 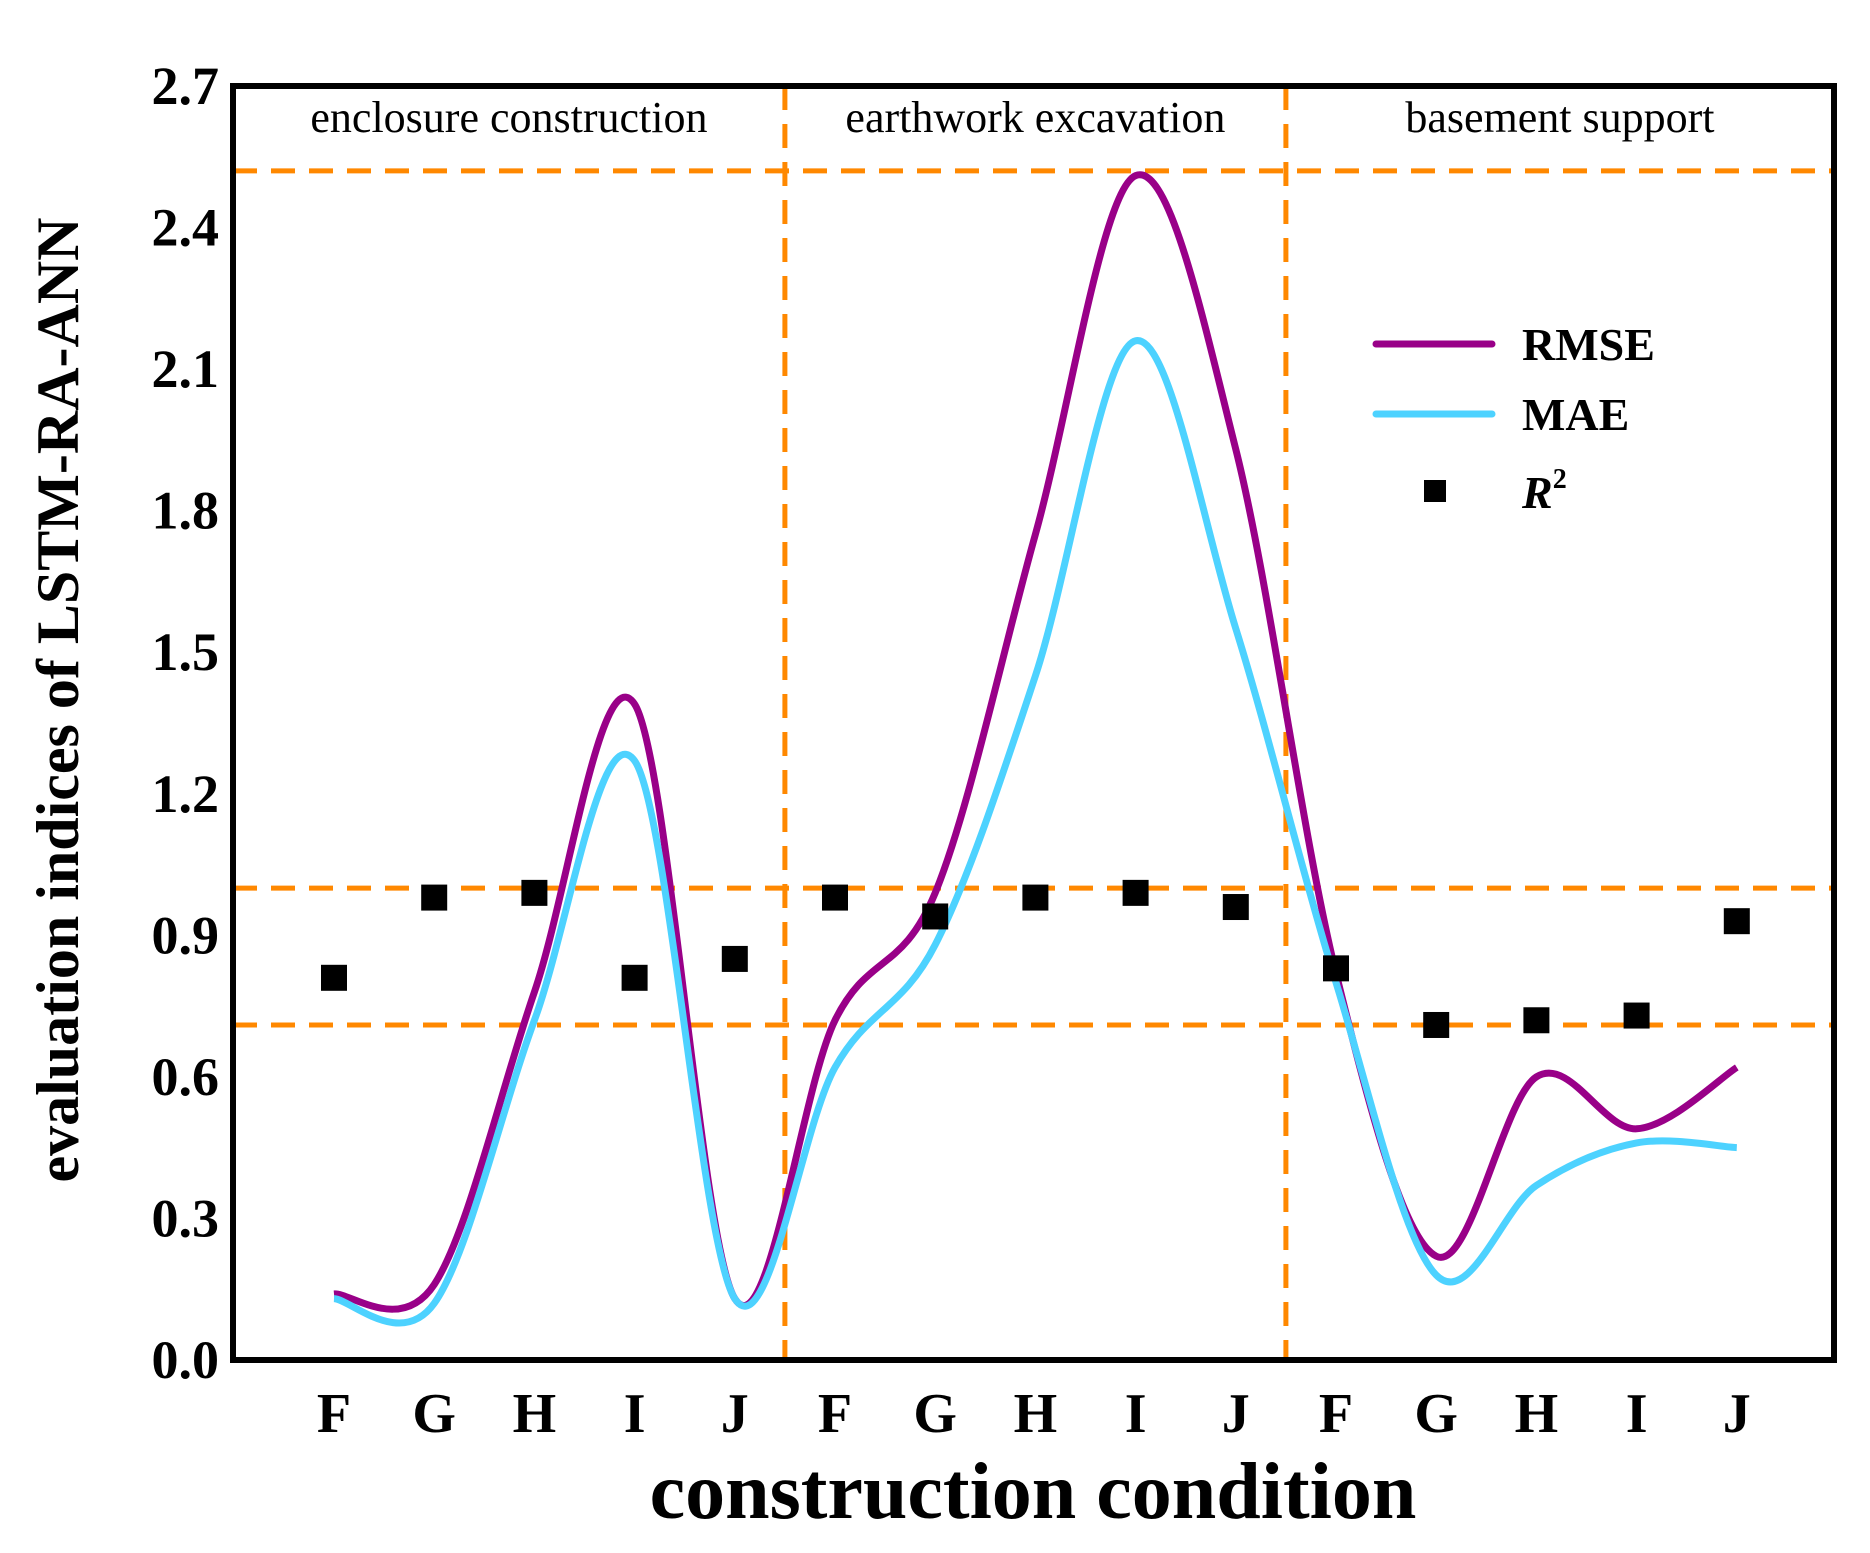 What do you see at coordinates (1033, 1492) in the screenshot?
I see `x-axis-label: construction condition` at bounding box center [1033, 1492].